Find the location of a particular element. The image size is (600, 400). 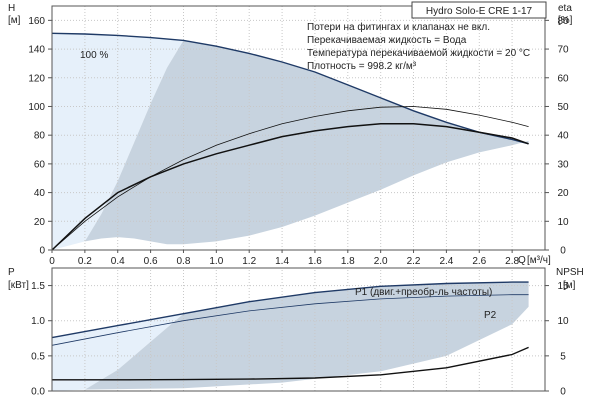

x-axis-label: Q is located at coordinates (522, 260).